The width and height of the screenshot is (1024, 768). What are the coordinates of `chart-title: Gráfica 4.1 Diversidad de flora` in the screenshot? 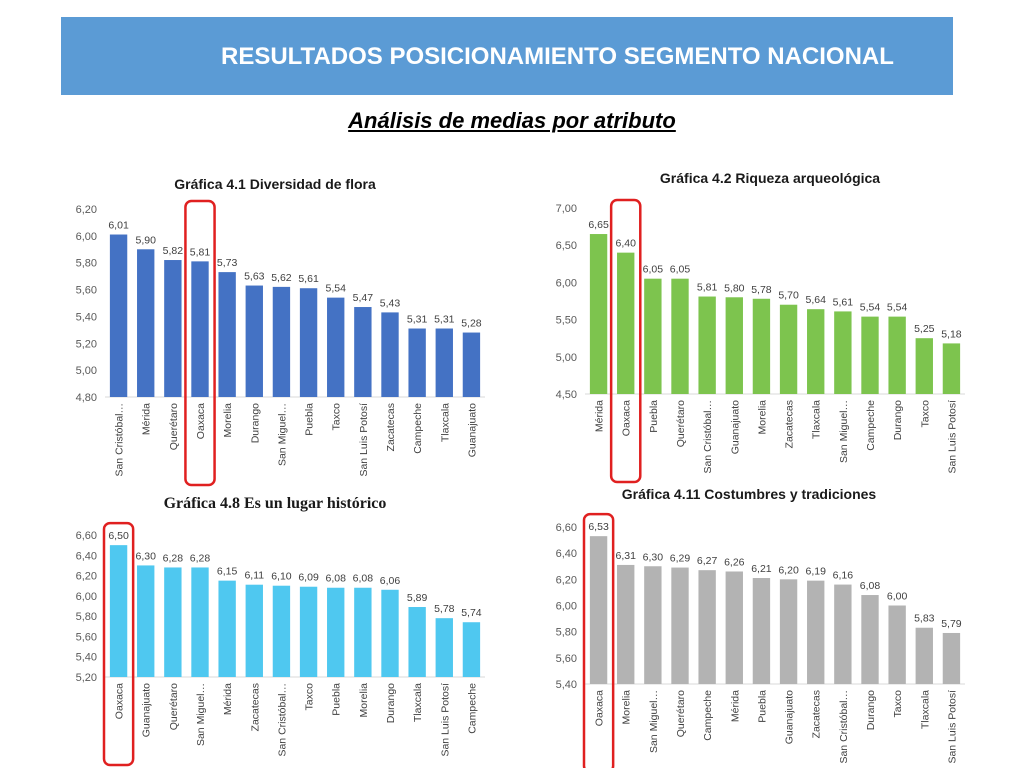 It's located at (275, 184).